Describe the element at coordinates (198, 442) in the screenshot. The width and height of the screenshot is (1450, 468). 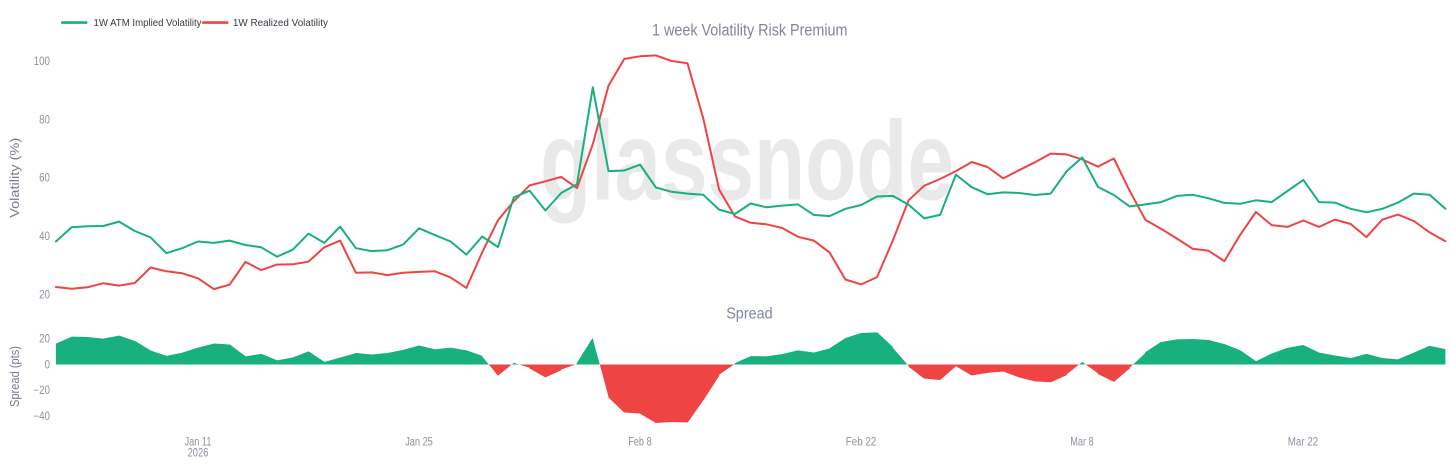
I see `svg-text: Jan 11` at that location.